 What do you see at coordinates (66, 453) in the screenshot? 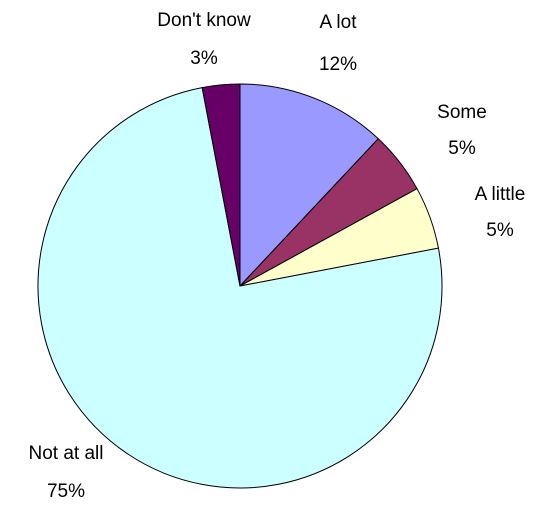
I see `slice-label-not-at-all: Not at all` at bounding box center [66, 453].